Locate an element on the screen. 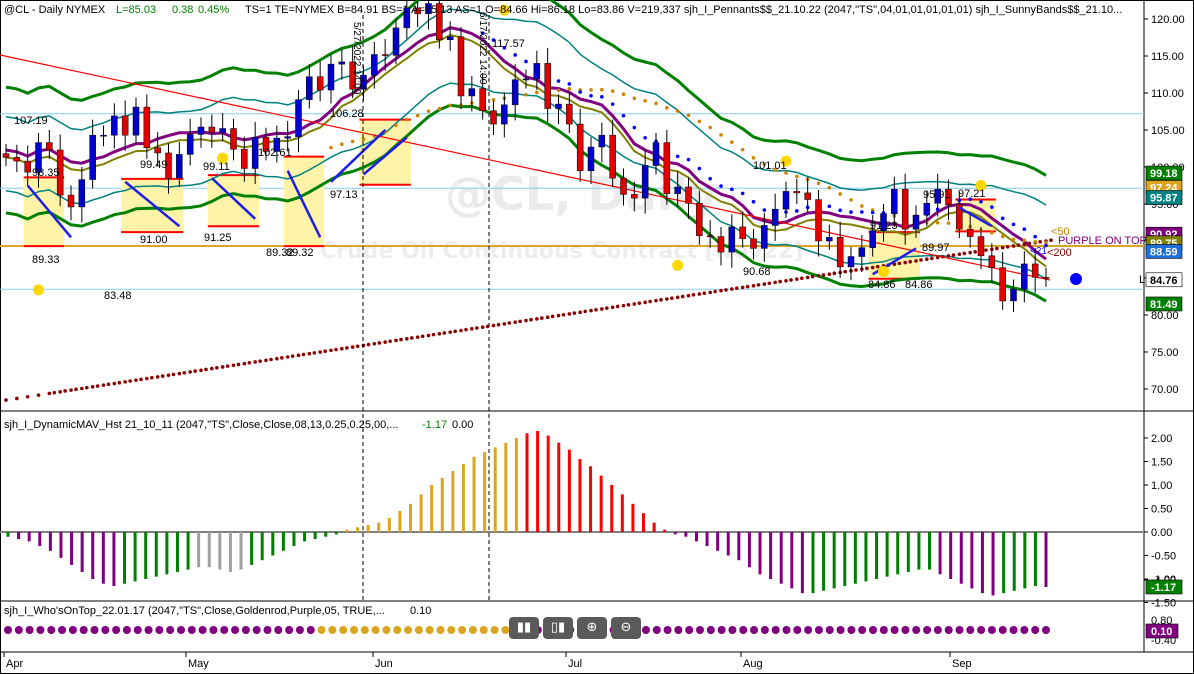  zoom-in-icon: ⊕ is located at coordinates (592, 628).